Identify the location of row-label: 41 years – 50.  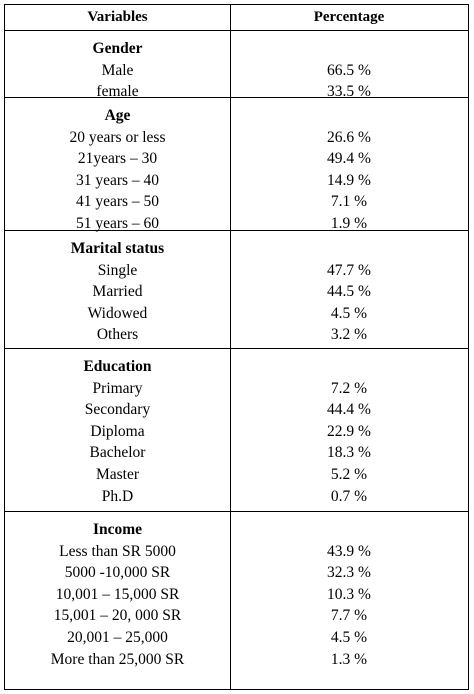
(117, 202).